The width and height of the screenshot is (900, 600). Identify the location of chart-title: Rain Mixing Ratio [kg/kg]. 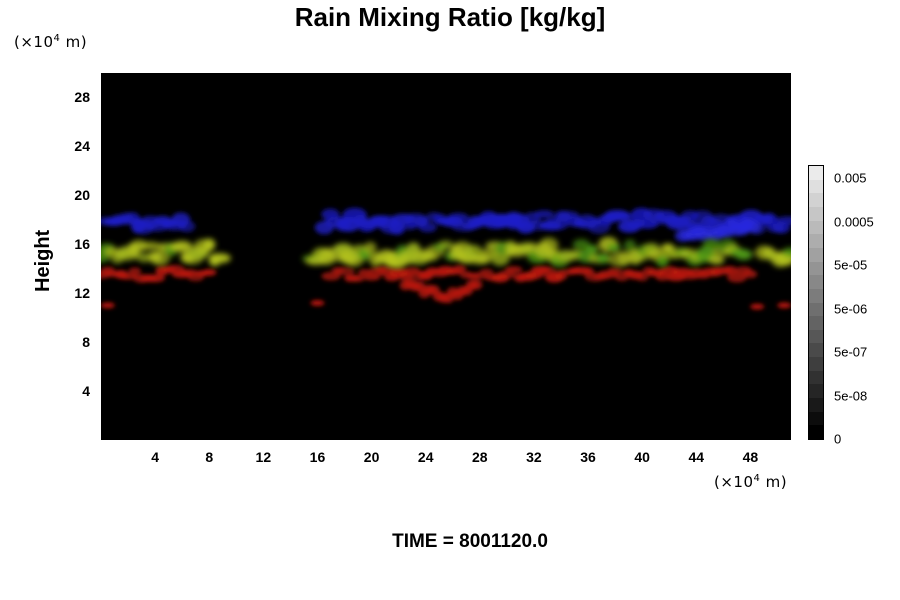
(450, 17).